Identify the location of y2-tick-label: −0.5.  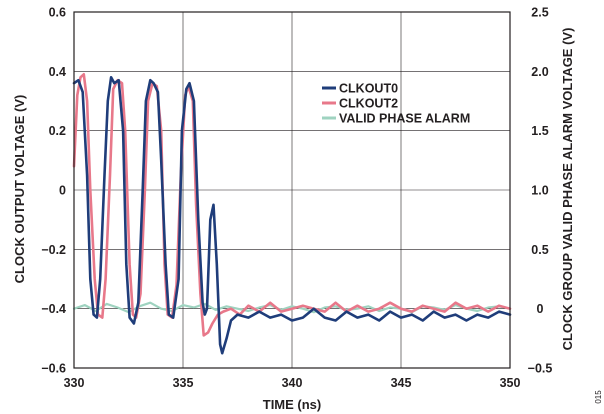
(540, 369).